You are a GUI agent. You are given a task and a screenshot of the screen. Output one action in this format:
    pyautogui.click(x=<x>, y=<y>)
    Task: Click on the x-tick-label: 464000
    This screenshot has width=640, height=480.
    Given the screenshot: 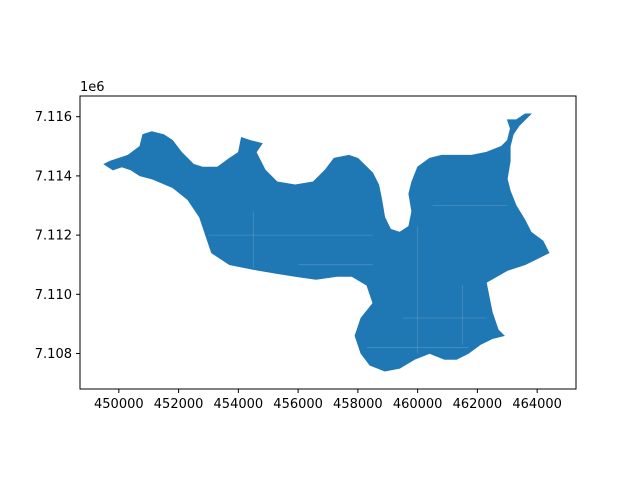 What is the action you would take?
    pyautogui.click(x=537, y=404)
    